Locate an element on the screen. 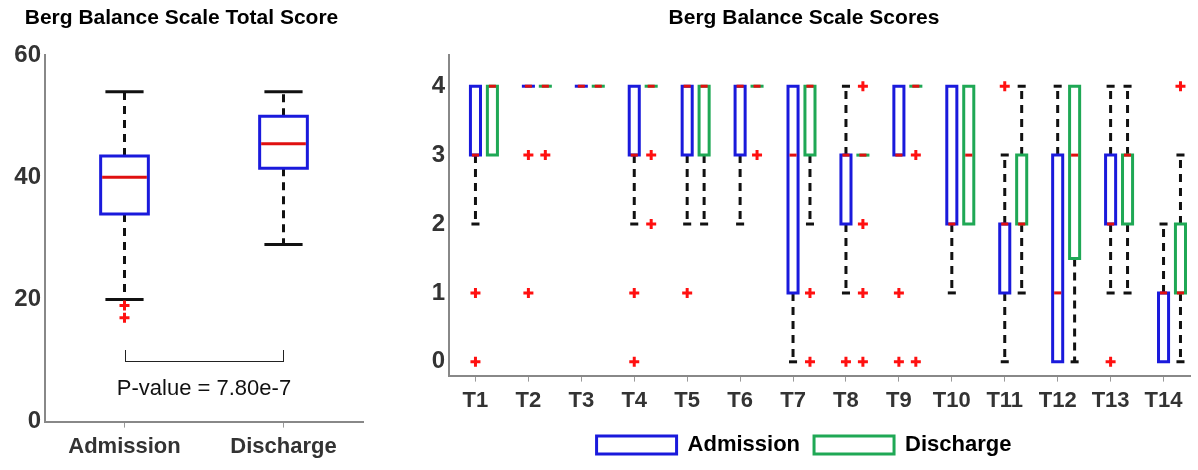 This screenshot has height=470, width=1198. x-tick-label: T9 is located at coordinates (899, 399).